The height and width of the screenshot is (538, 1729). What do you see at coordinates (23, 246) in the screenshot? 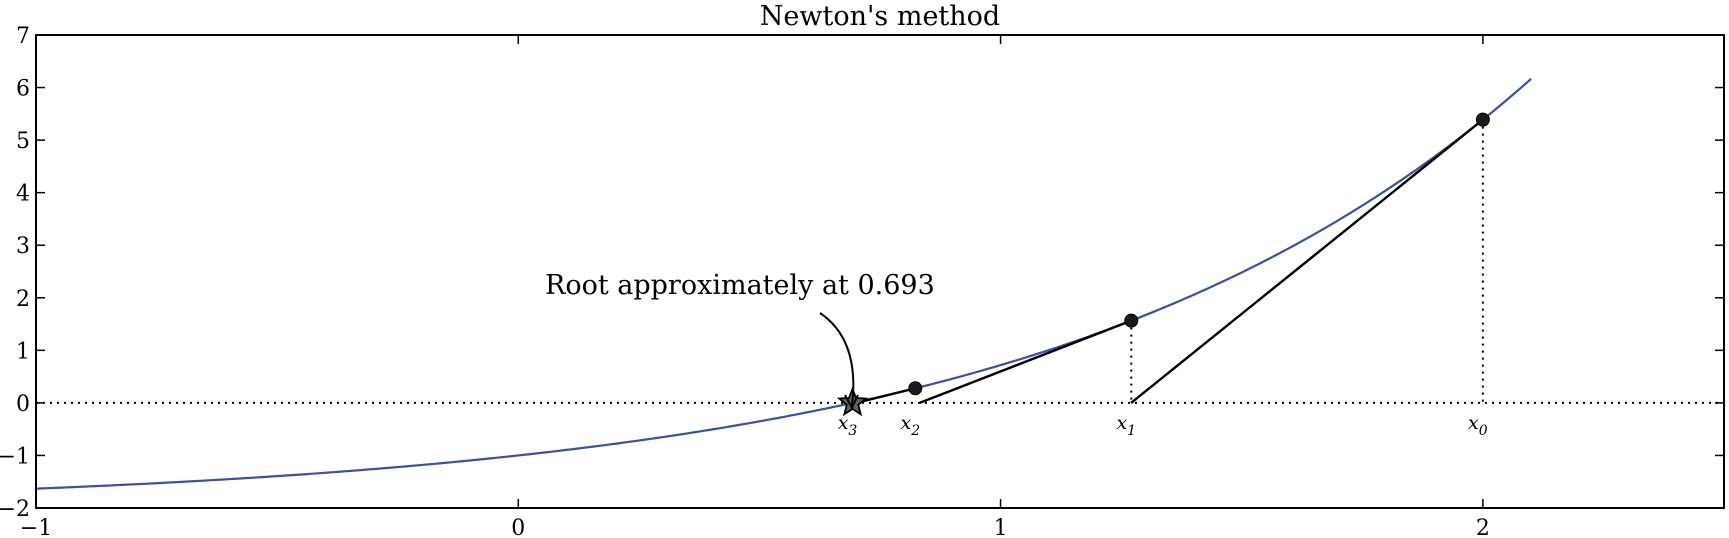
I see `y-tick-label: 3` at bounding box center [23, 246].